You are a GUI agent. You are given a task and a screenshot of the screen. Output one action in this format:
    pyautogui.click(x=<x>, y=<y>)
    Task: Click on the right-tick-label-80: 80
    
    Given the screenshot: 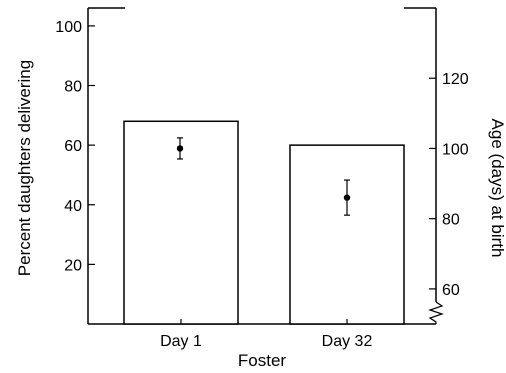 What is the action you would take?
    pyautogui.click(x=451, y=220)
    